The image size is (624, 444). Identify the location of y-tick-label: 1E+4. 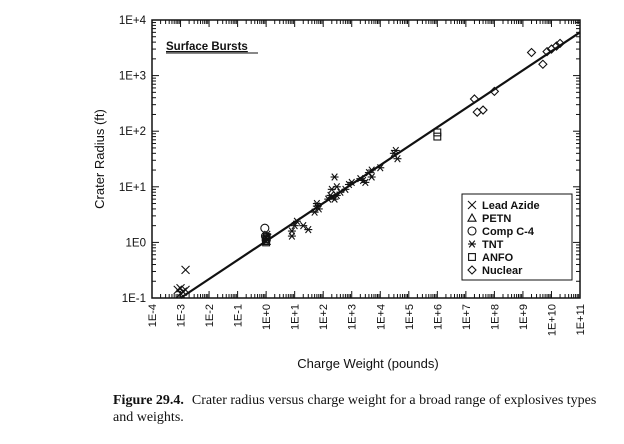
(133, 21).